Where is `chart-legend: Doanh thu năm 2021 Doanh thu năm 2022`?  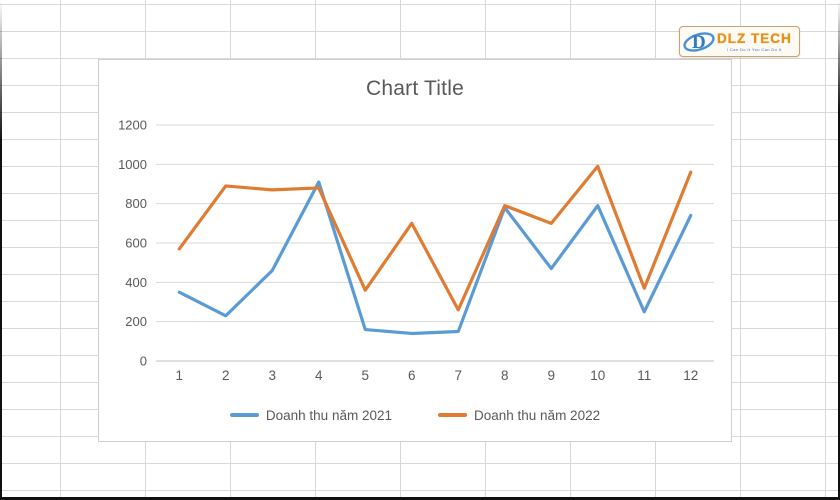
chart-legend: Doanh thu năm 2021 Doanh thu năm 2022 is located at coordinates (415, 415).